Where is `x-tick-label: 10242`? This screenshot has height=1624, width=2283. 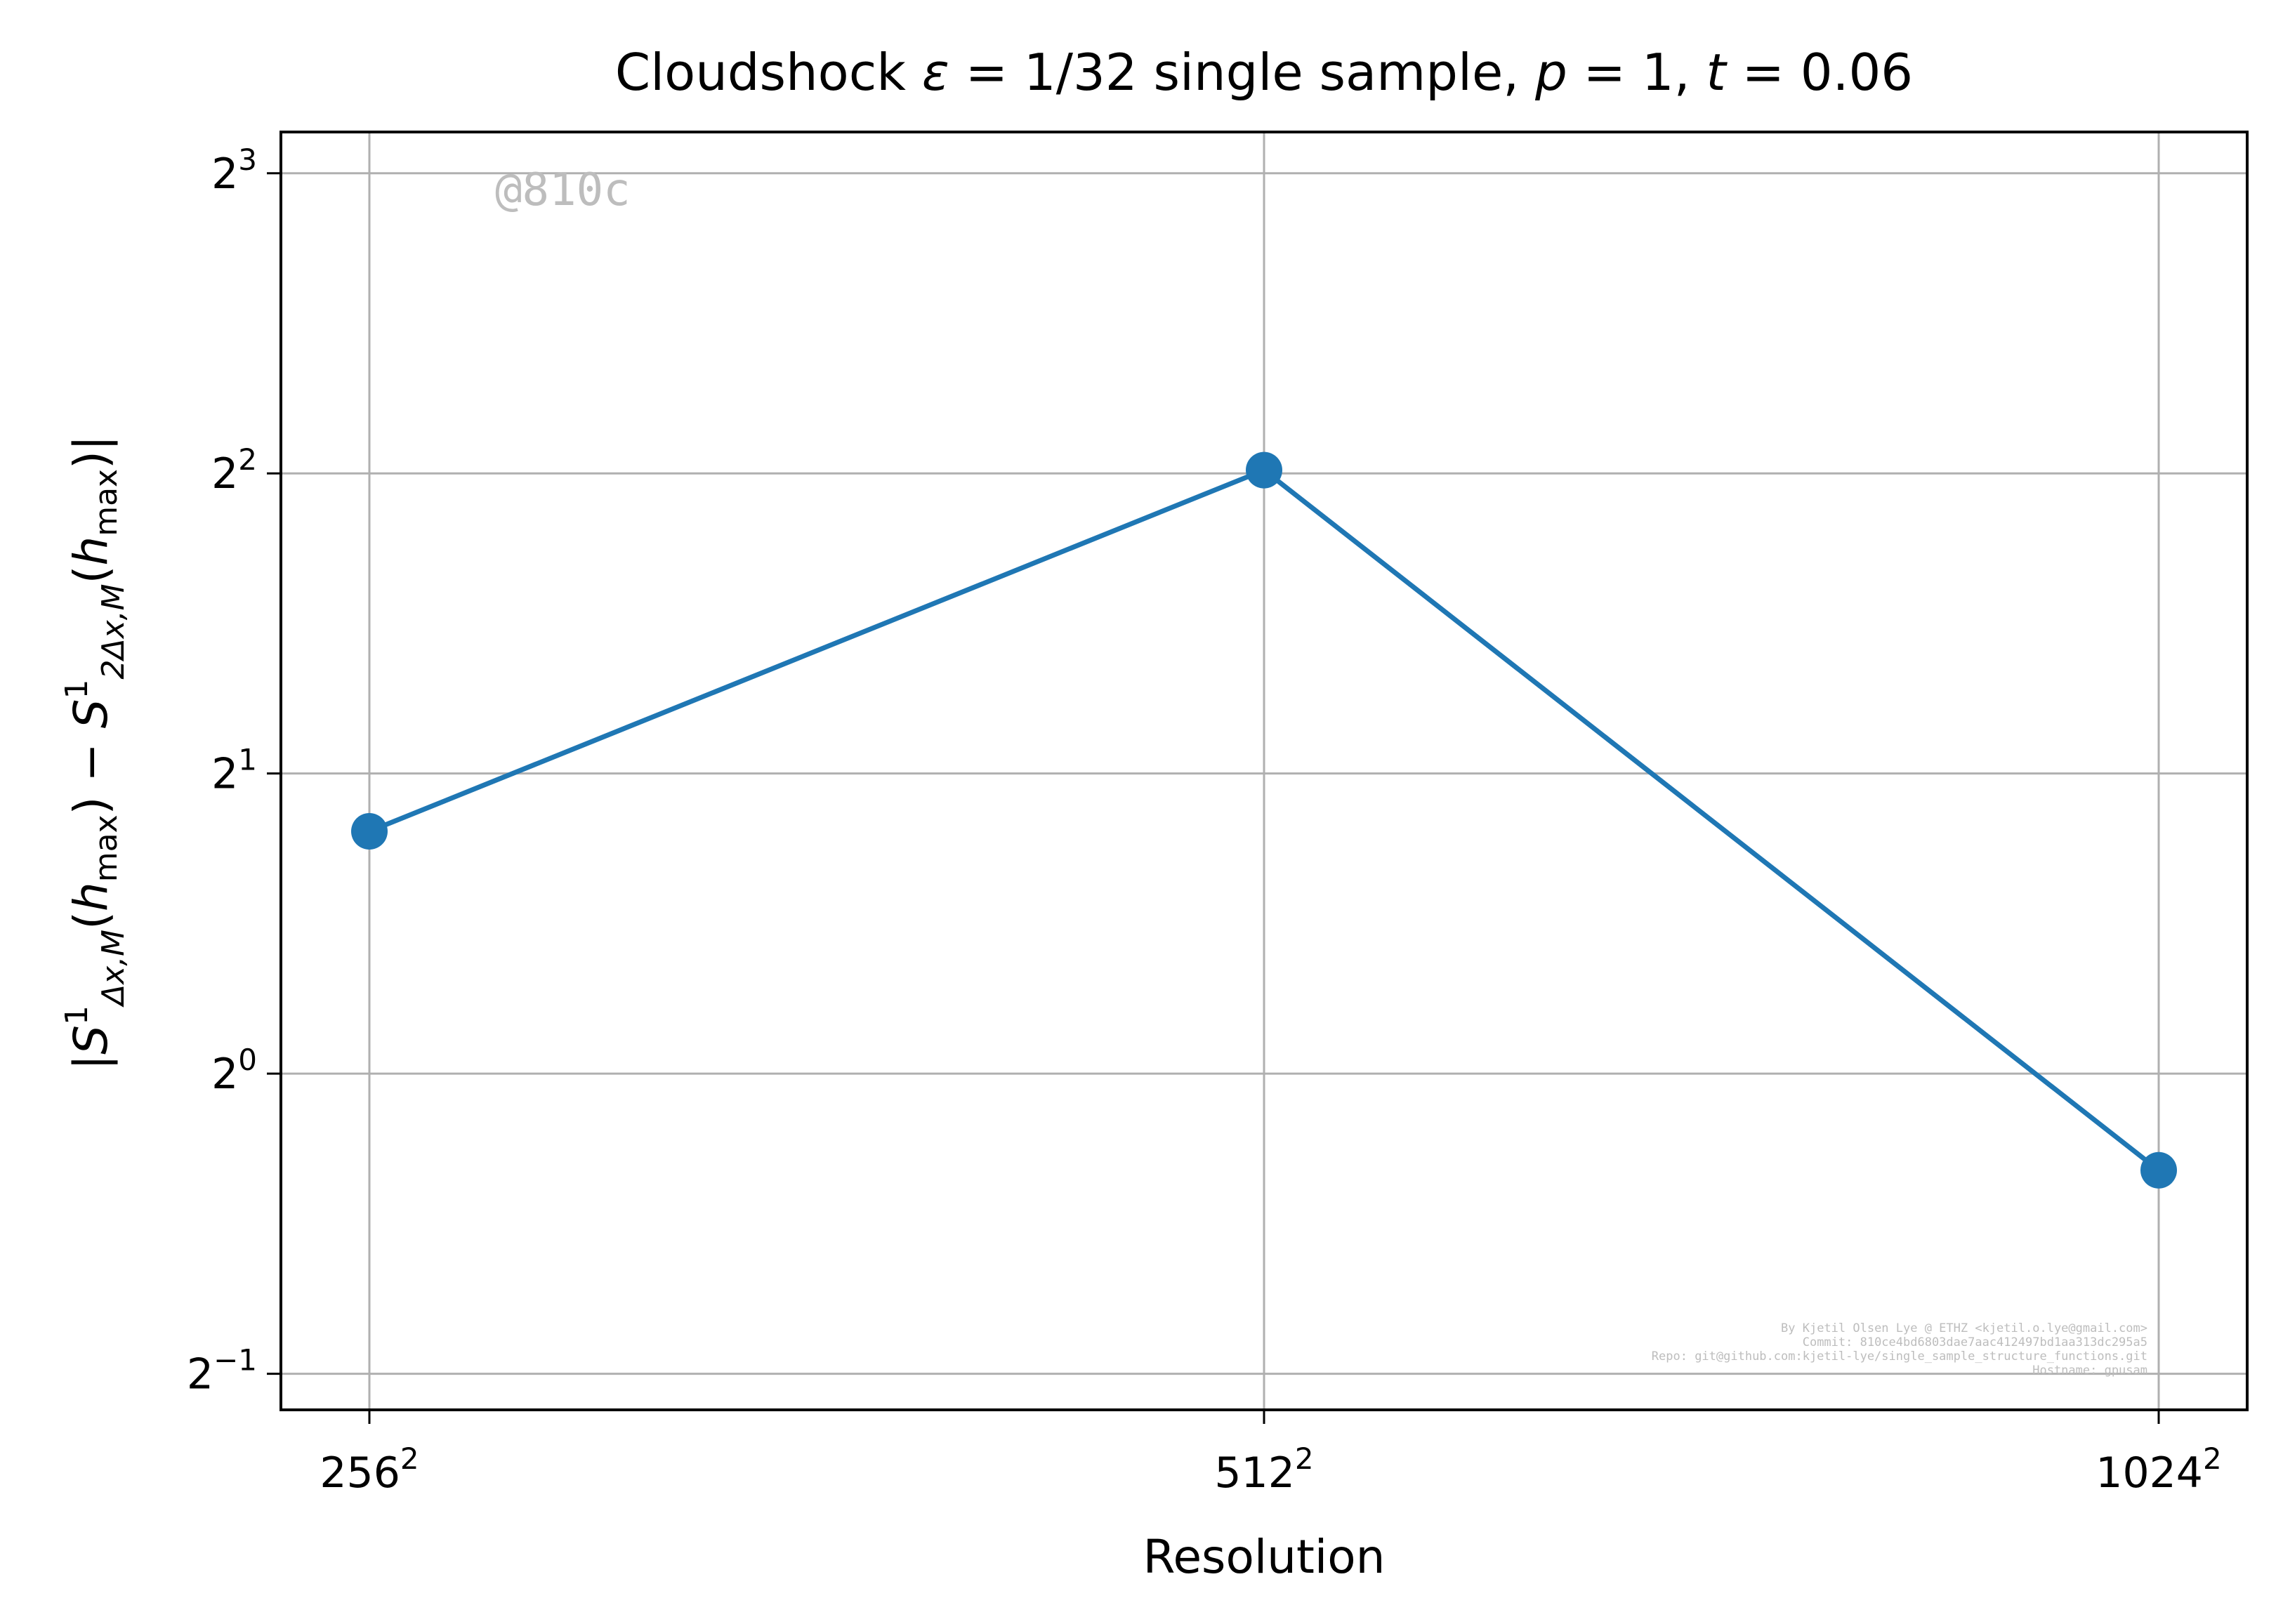
x-tick-label: 10242 is located at coordinates (2158, 1469).